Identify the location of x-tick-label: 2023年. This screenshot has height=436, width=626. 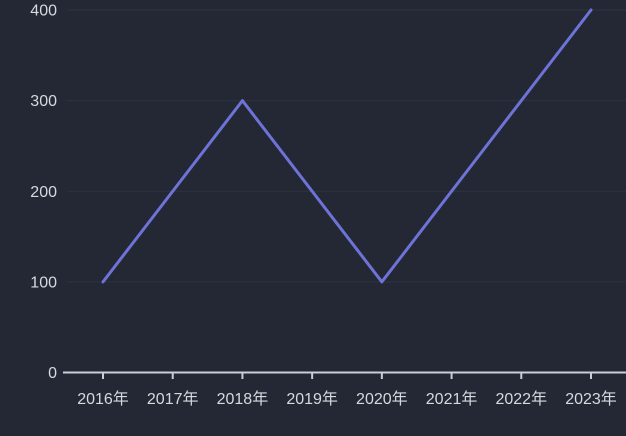
(591, 399).